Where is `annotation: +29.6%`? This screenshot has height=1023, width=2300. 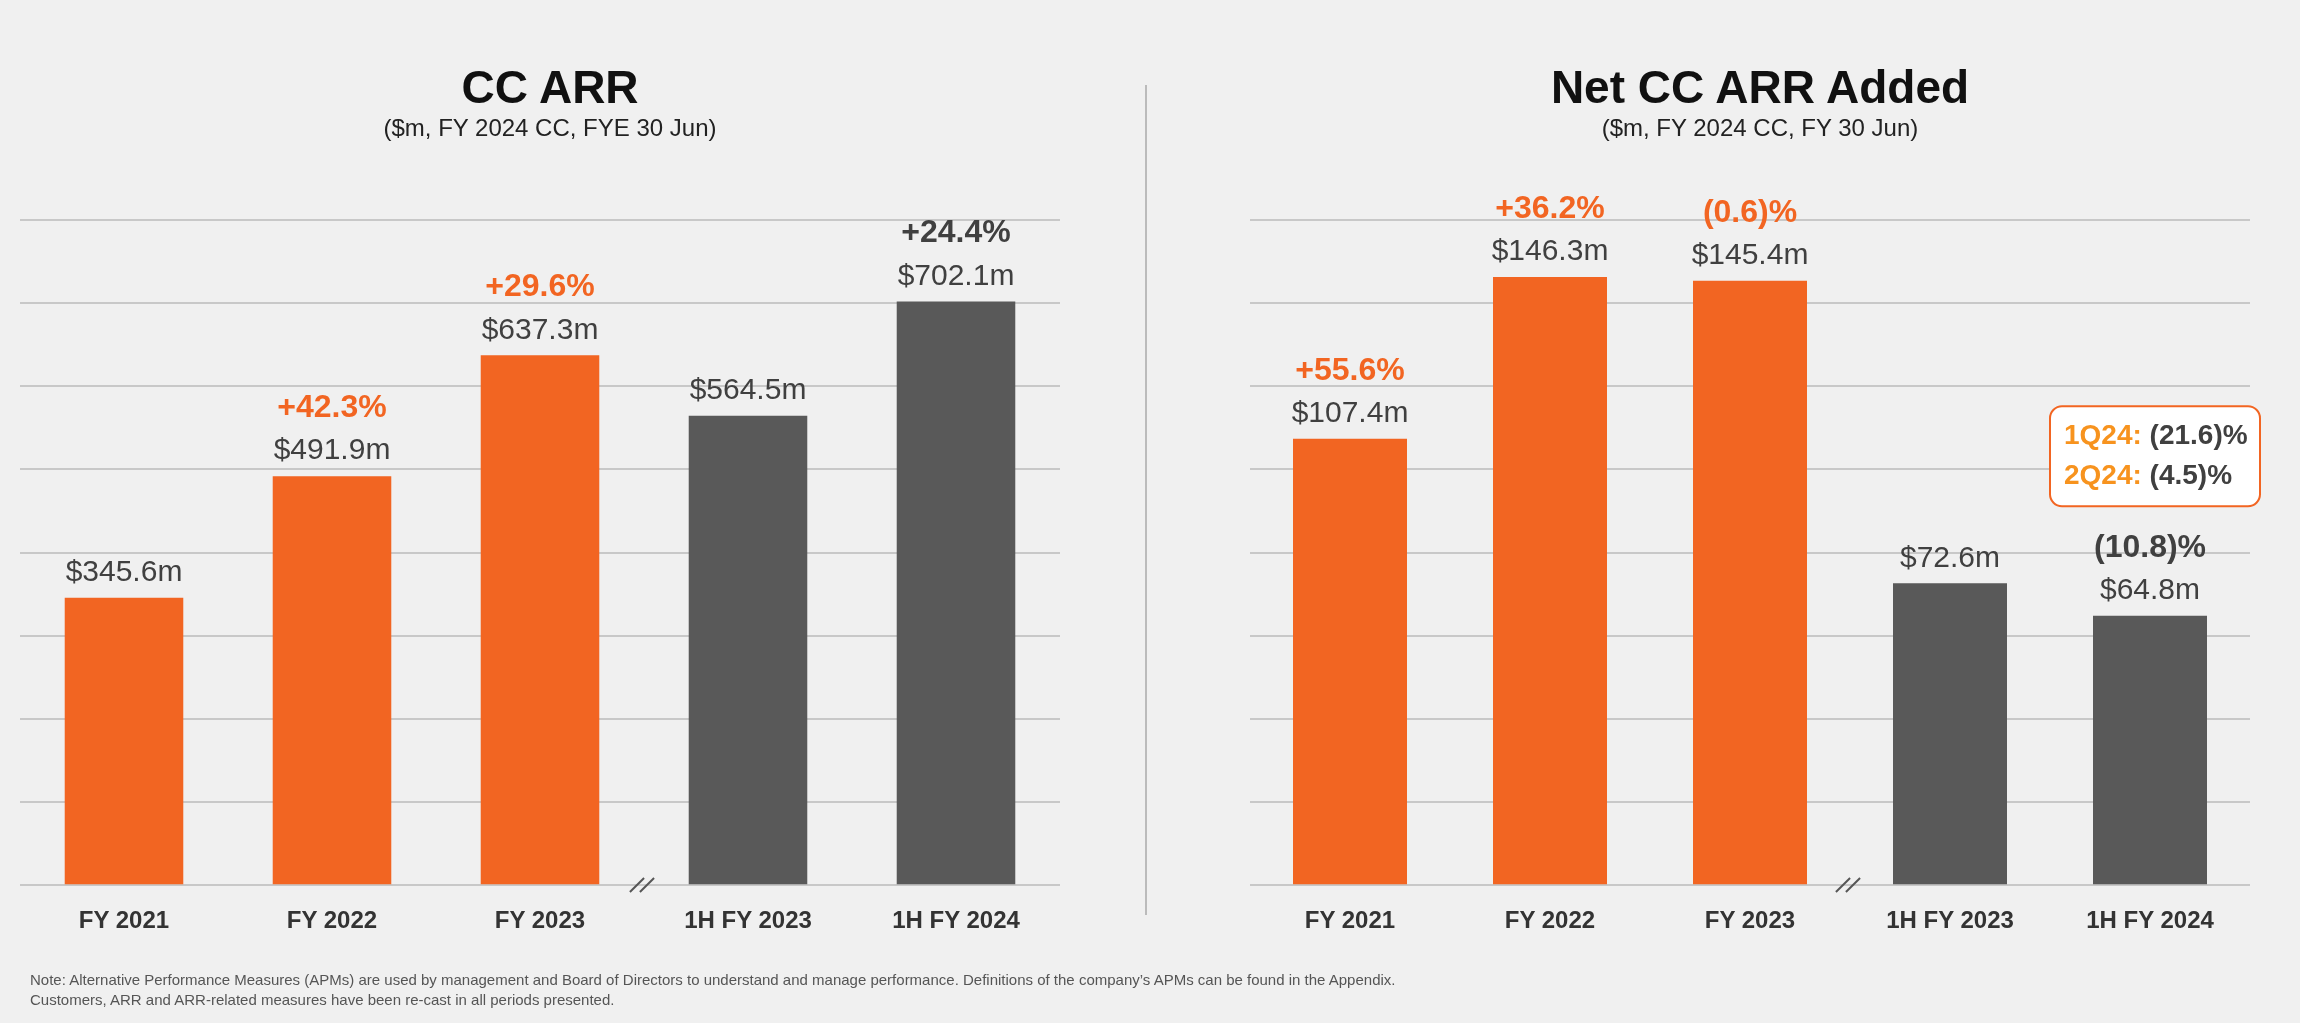 annotation: +29.6% is located at coordinates (540, 285).